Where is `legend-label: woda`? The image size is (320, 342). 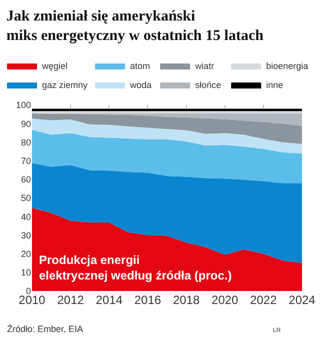
legend-label: woda is located at coordinates (140, 85).